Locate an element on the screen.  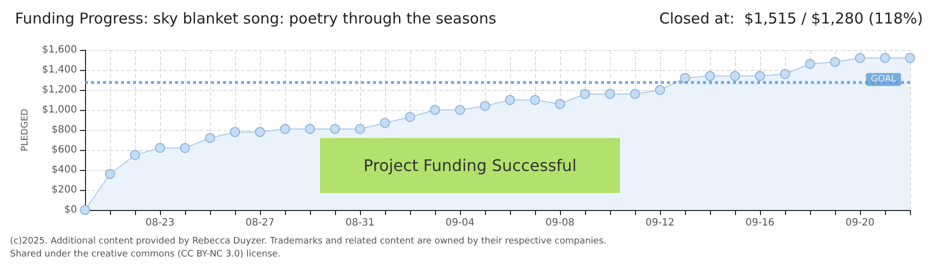
y-tick-label: $0 is located at coordinates (70, 210).